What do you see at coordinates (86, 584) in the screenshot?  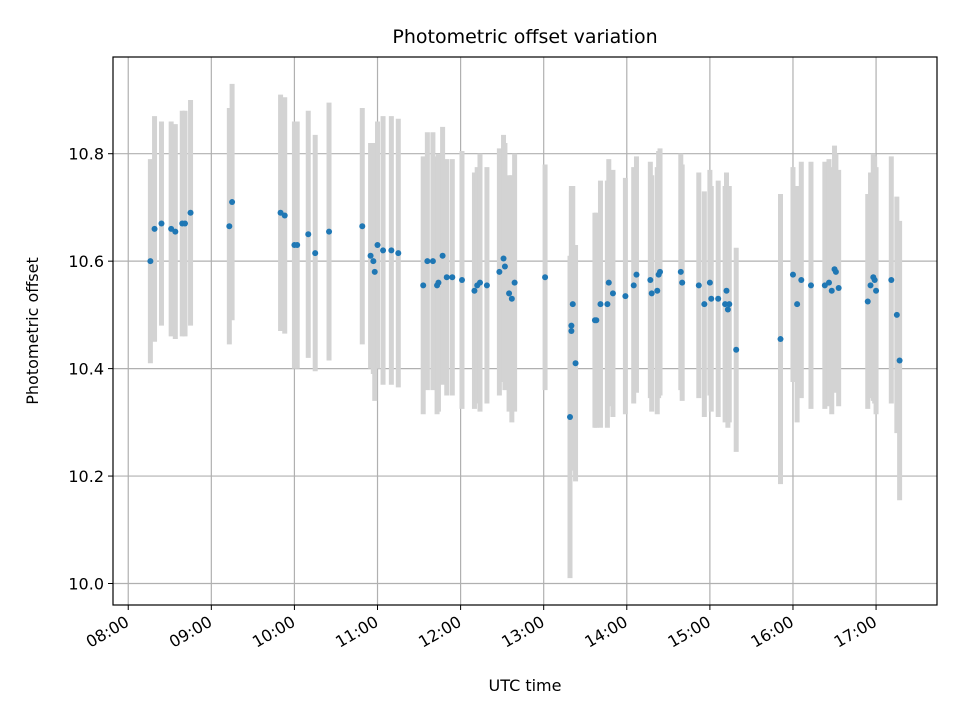 I see `y-tick-label: 10.0` at bounding box center [86, 584].